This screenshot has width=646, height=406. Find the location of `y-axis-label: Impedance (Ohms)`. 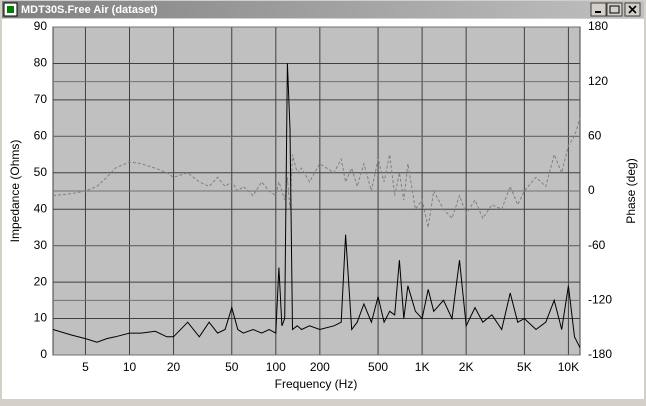

y-axis-label: Impedance (Ohms) is located at coordinates (15, 191).